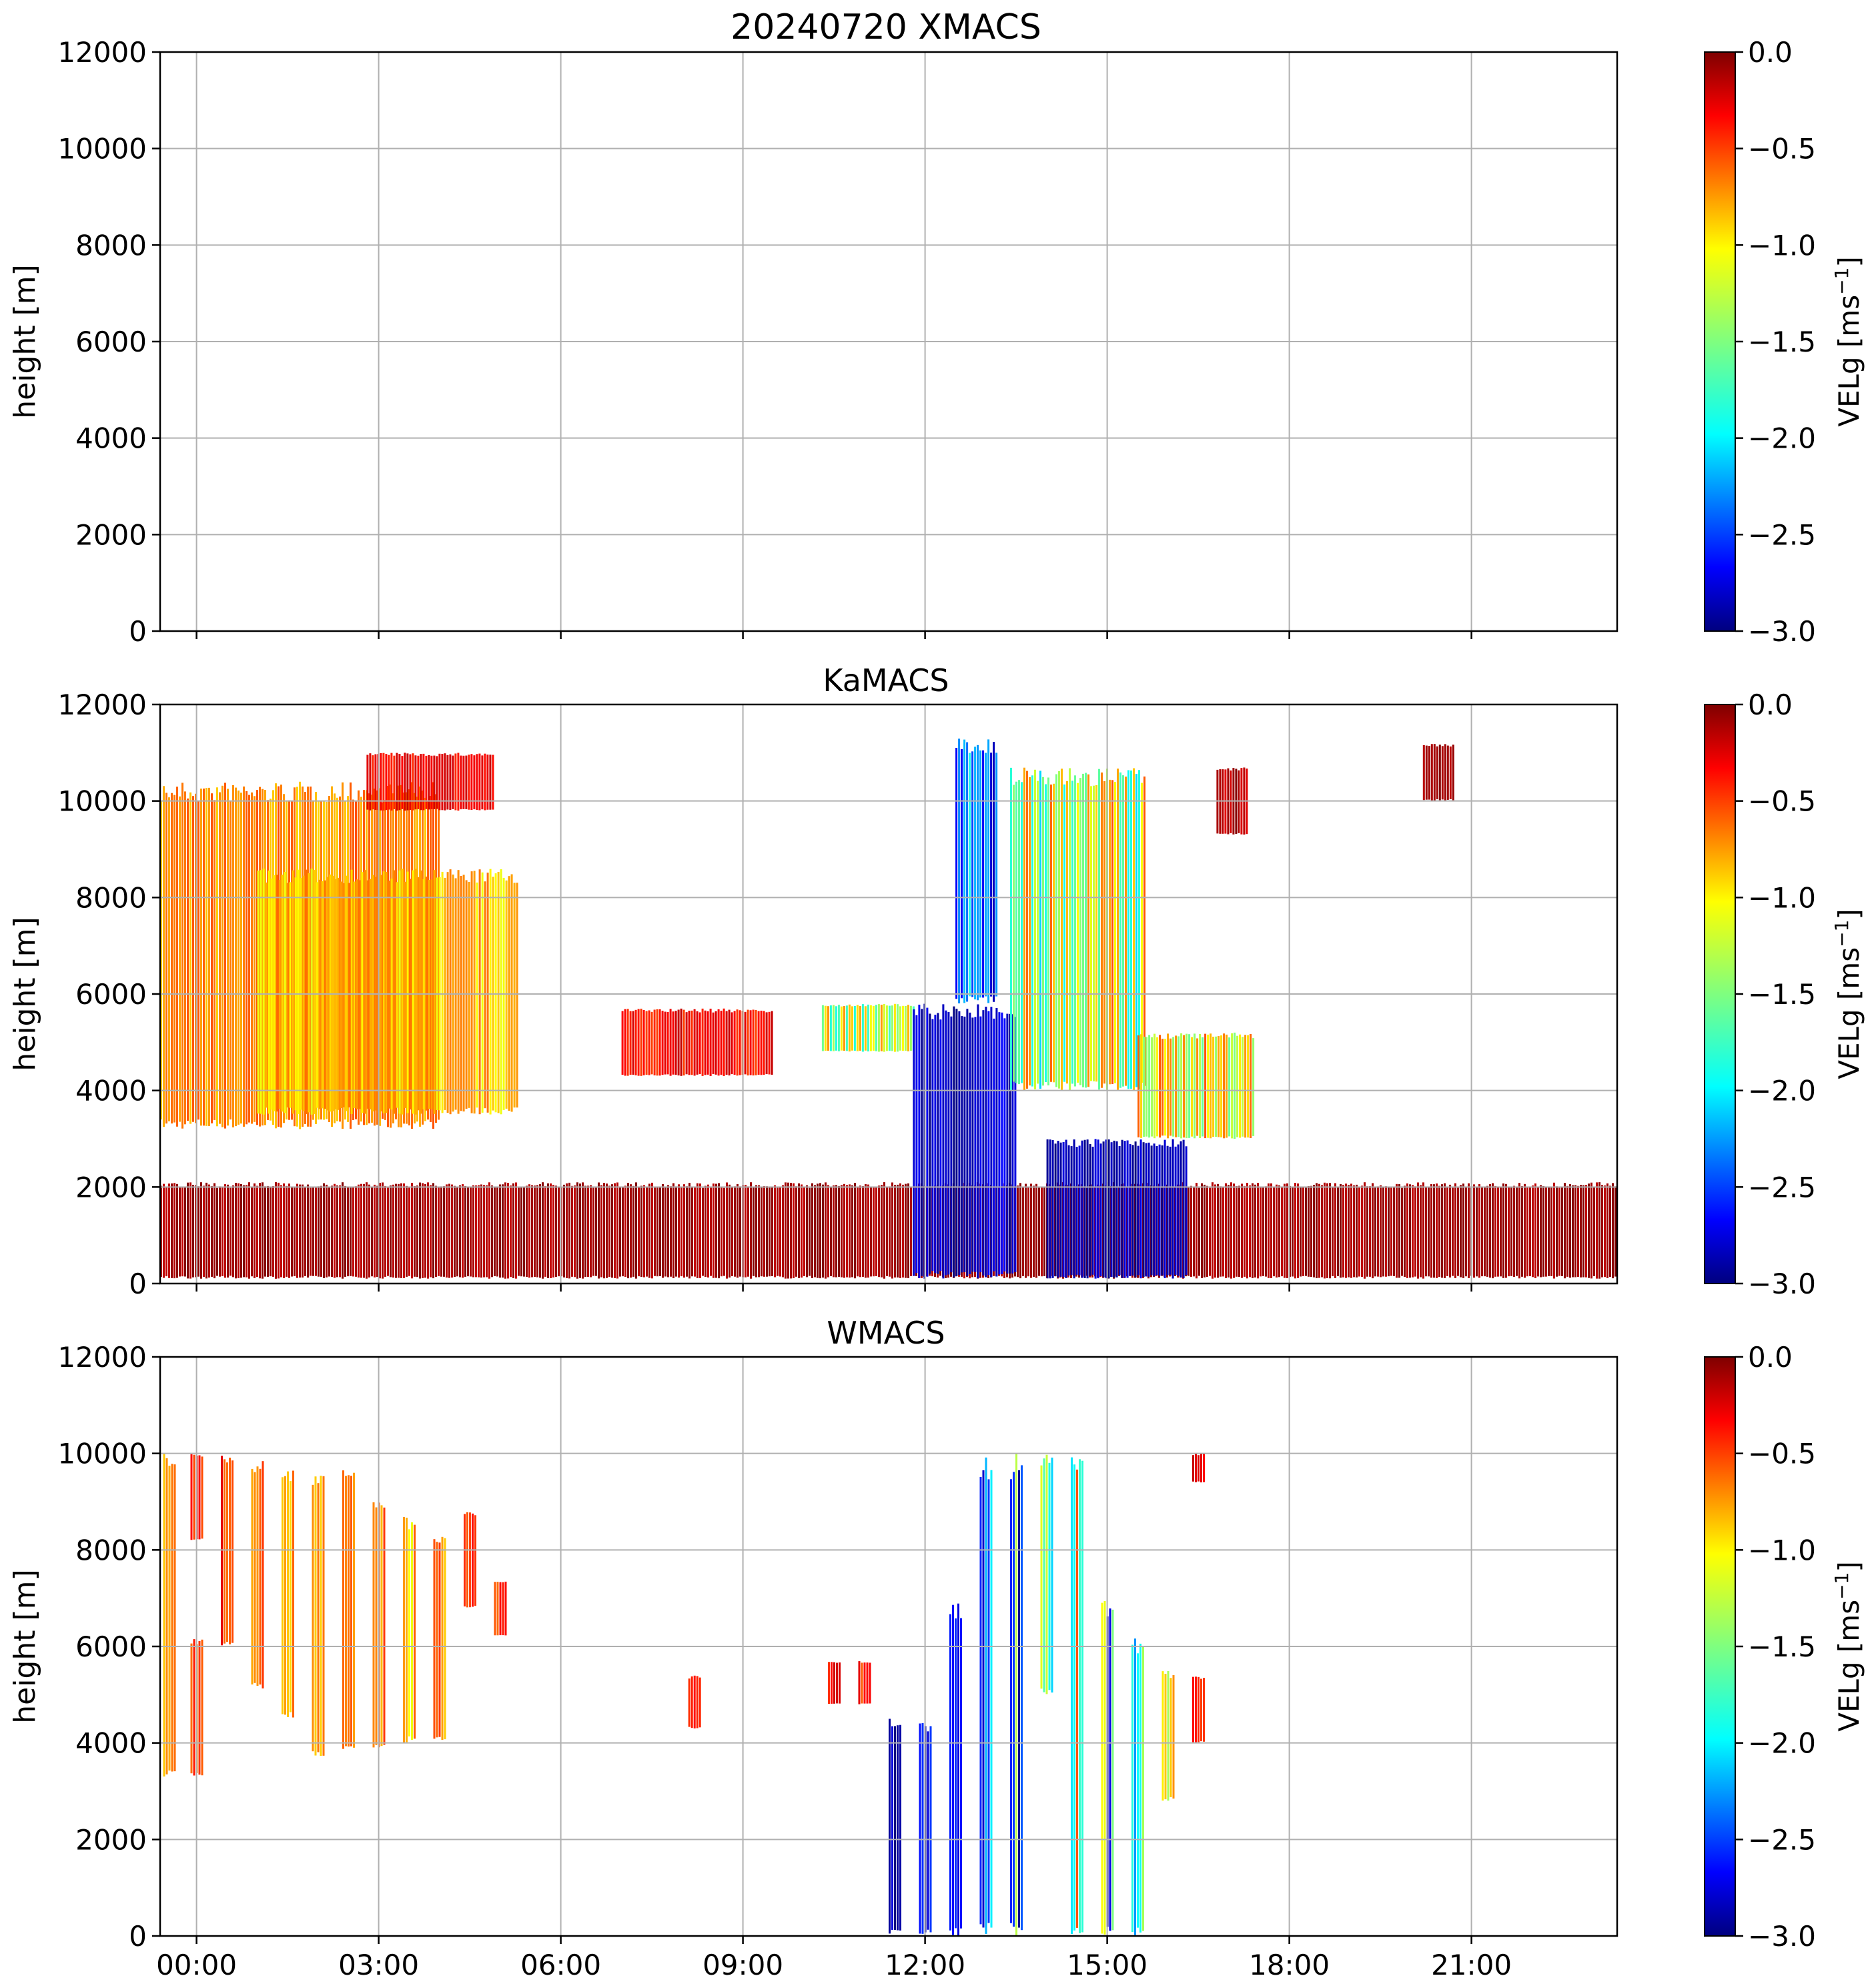 The width and height of the screenshot is (1876, 1988). What do you see at coordinates (111, 1550) in the screenshot?
I see `wmacs-y-tick-label: 8000` at bounding box center [111, 1550].